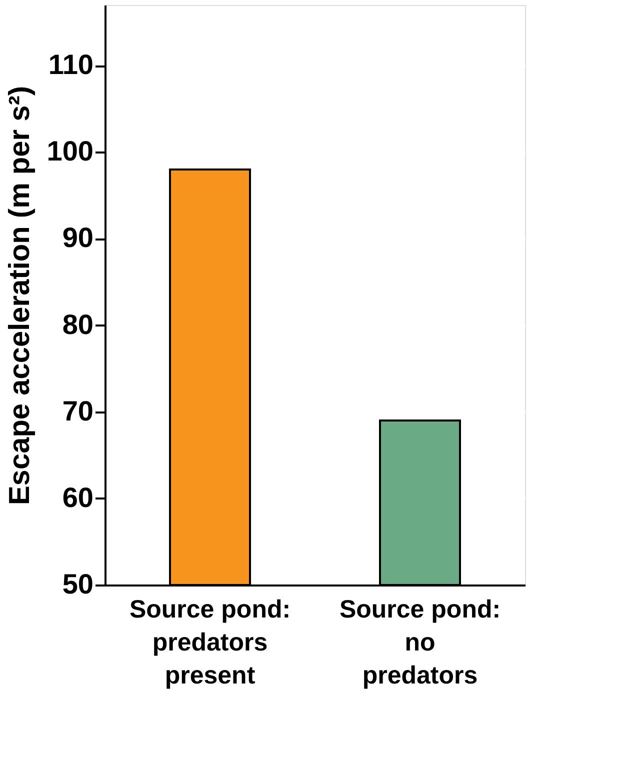  Describe the element at coordinates (70, 151) in the screenshot. I see `y-tick-label: 100` at that location.